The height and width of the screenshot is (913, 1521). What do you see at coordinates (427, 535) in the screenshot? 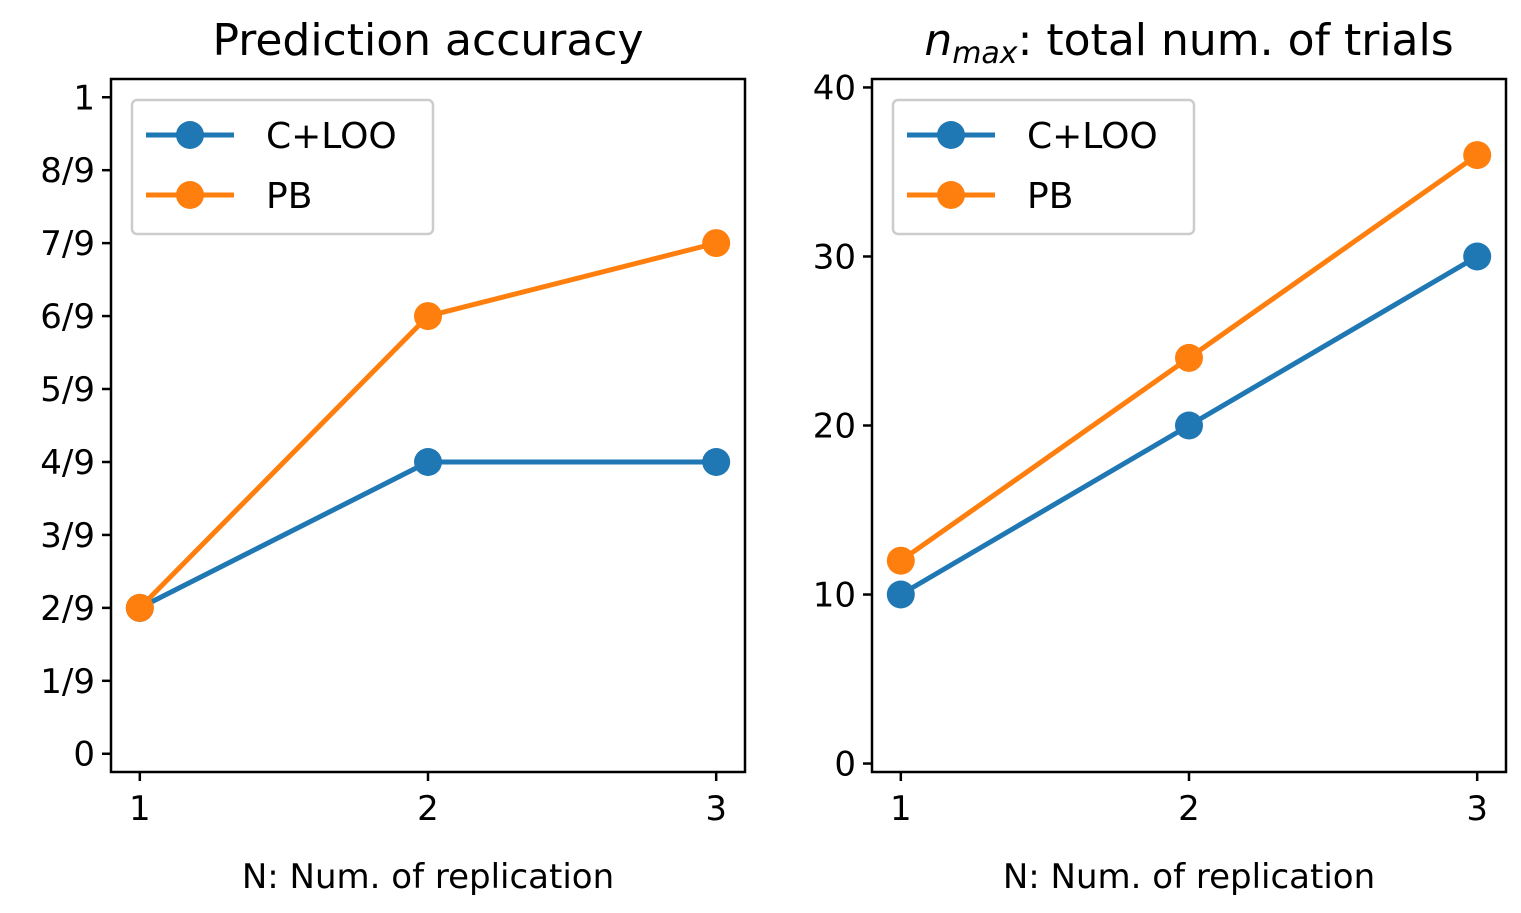
I see `series-line-c-loo` at bounding box center [427, 535].